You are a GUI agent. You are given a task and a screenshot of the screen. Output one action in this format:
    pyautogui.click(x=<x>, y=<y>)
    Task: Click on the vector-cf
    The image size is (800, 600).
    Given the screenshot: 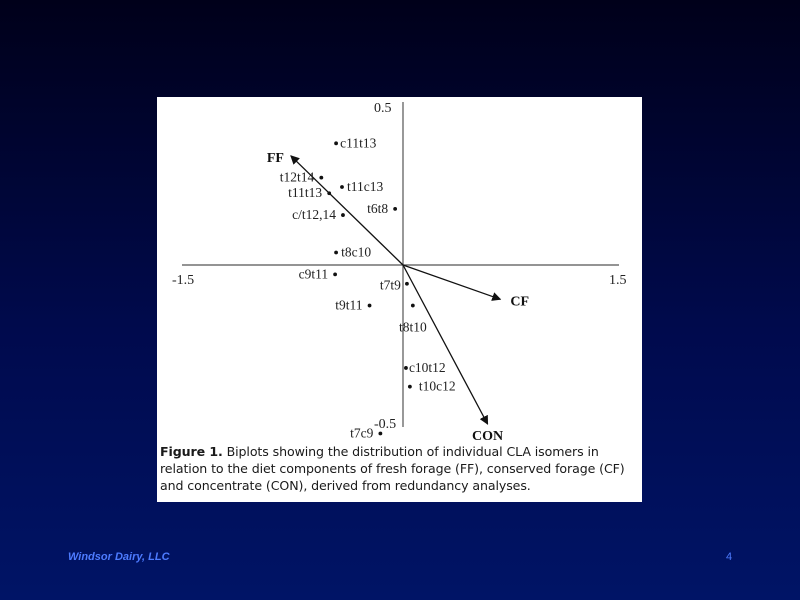 What is the action you would take?
    pyautogui.click(x=452, y=282)
    